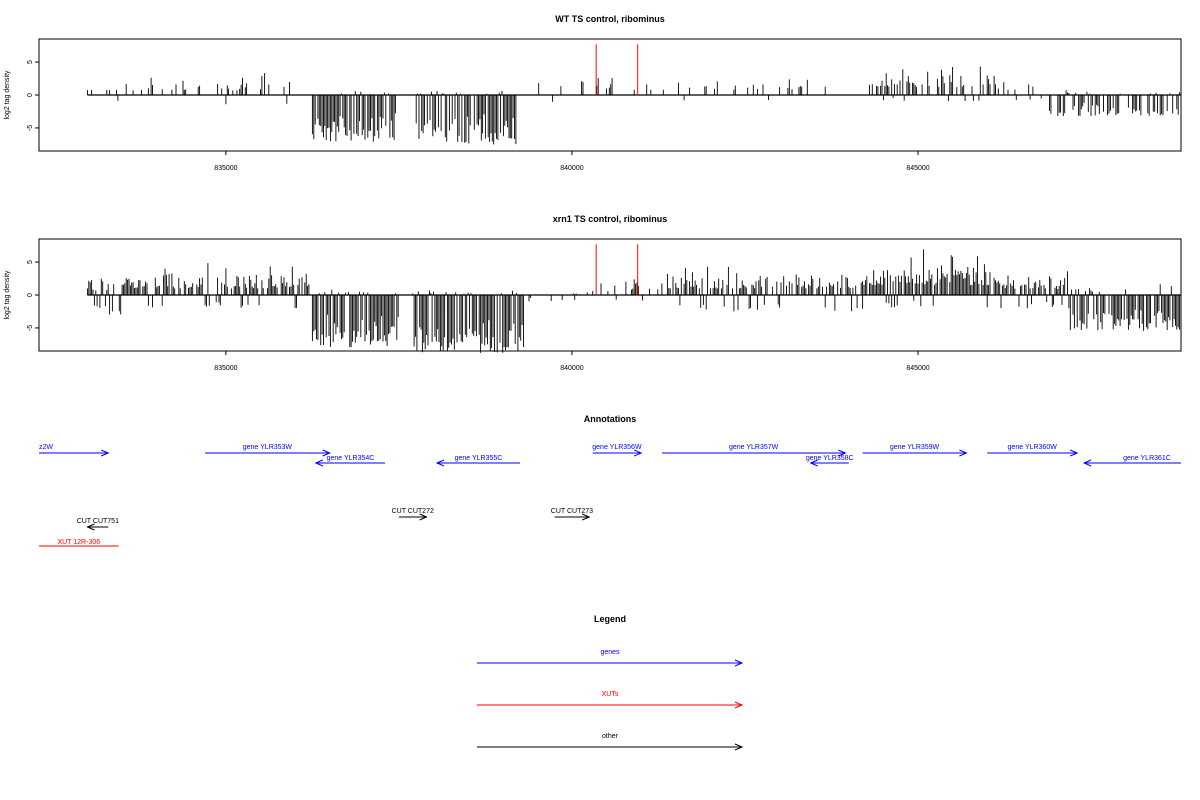 This screenshot has width=1200, height=800. What do you see at coordinates (610, 419) in the screenshot?
I see `annotations-title: Annotations` at bounding box center [610, 419].